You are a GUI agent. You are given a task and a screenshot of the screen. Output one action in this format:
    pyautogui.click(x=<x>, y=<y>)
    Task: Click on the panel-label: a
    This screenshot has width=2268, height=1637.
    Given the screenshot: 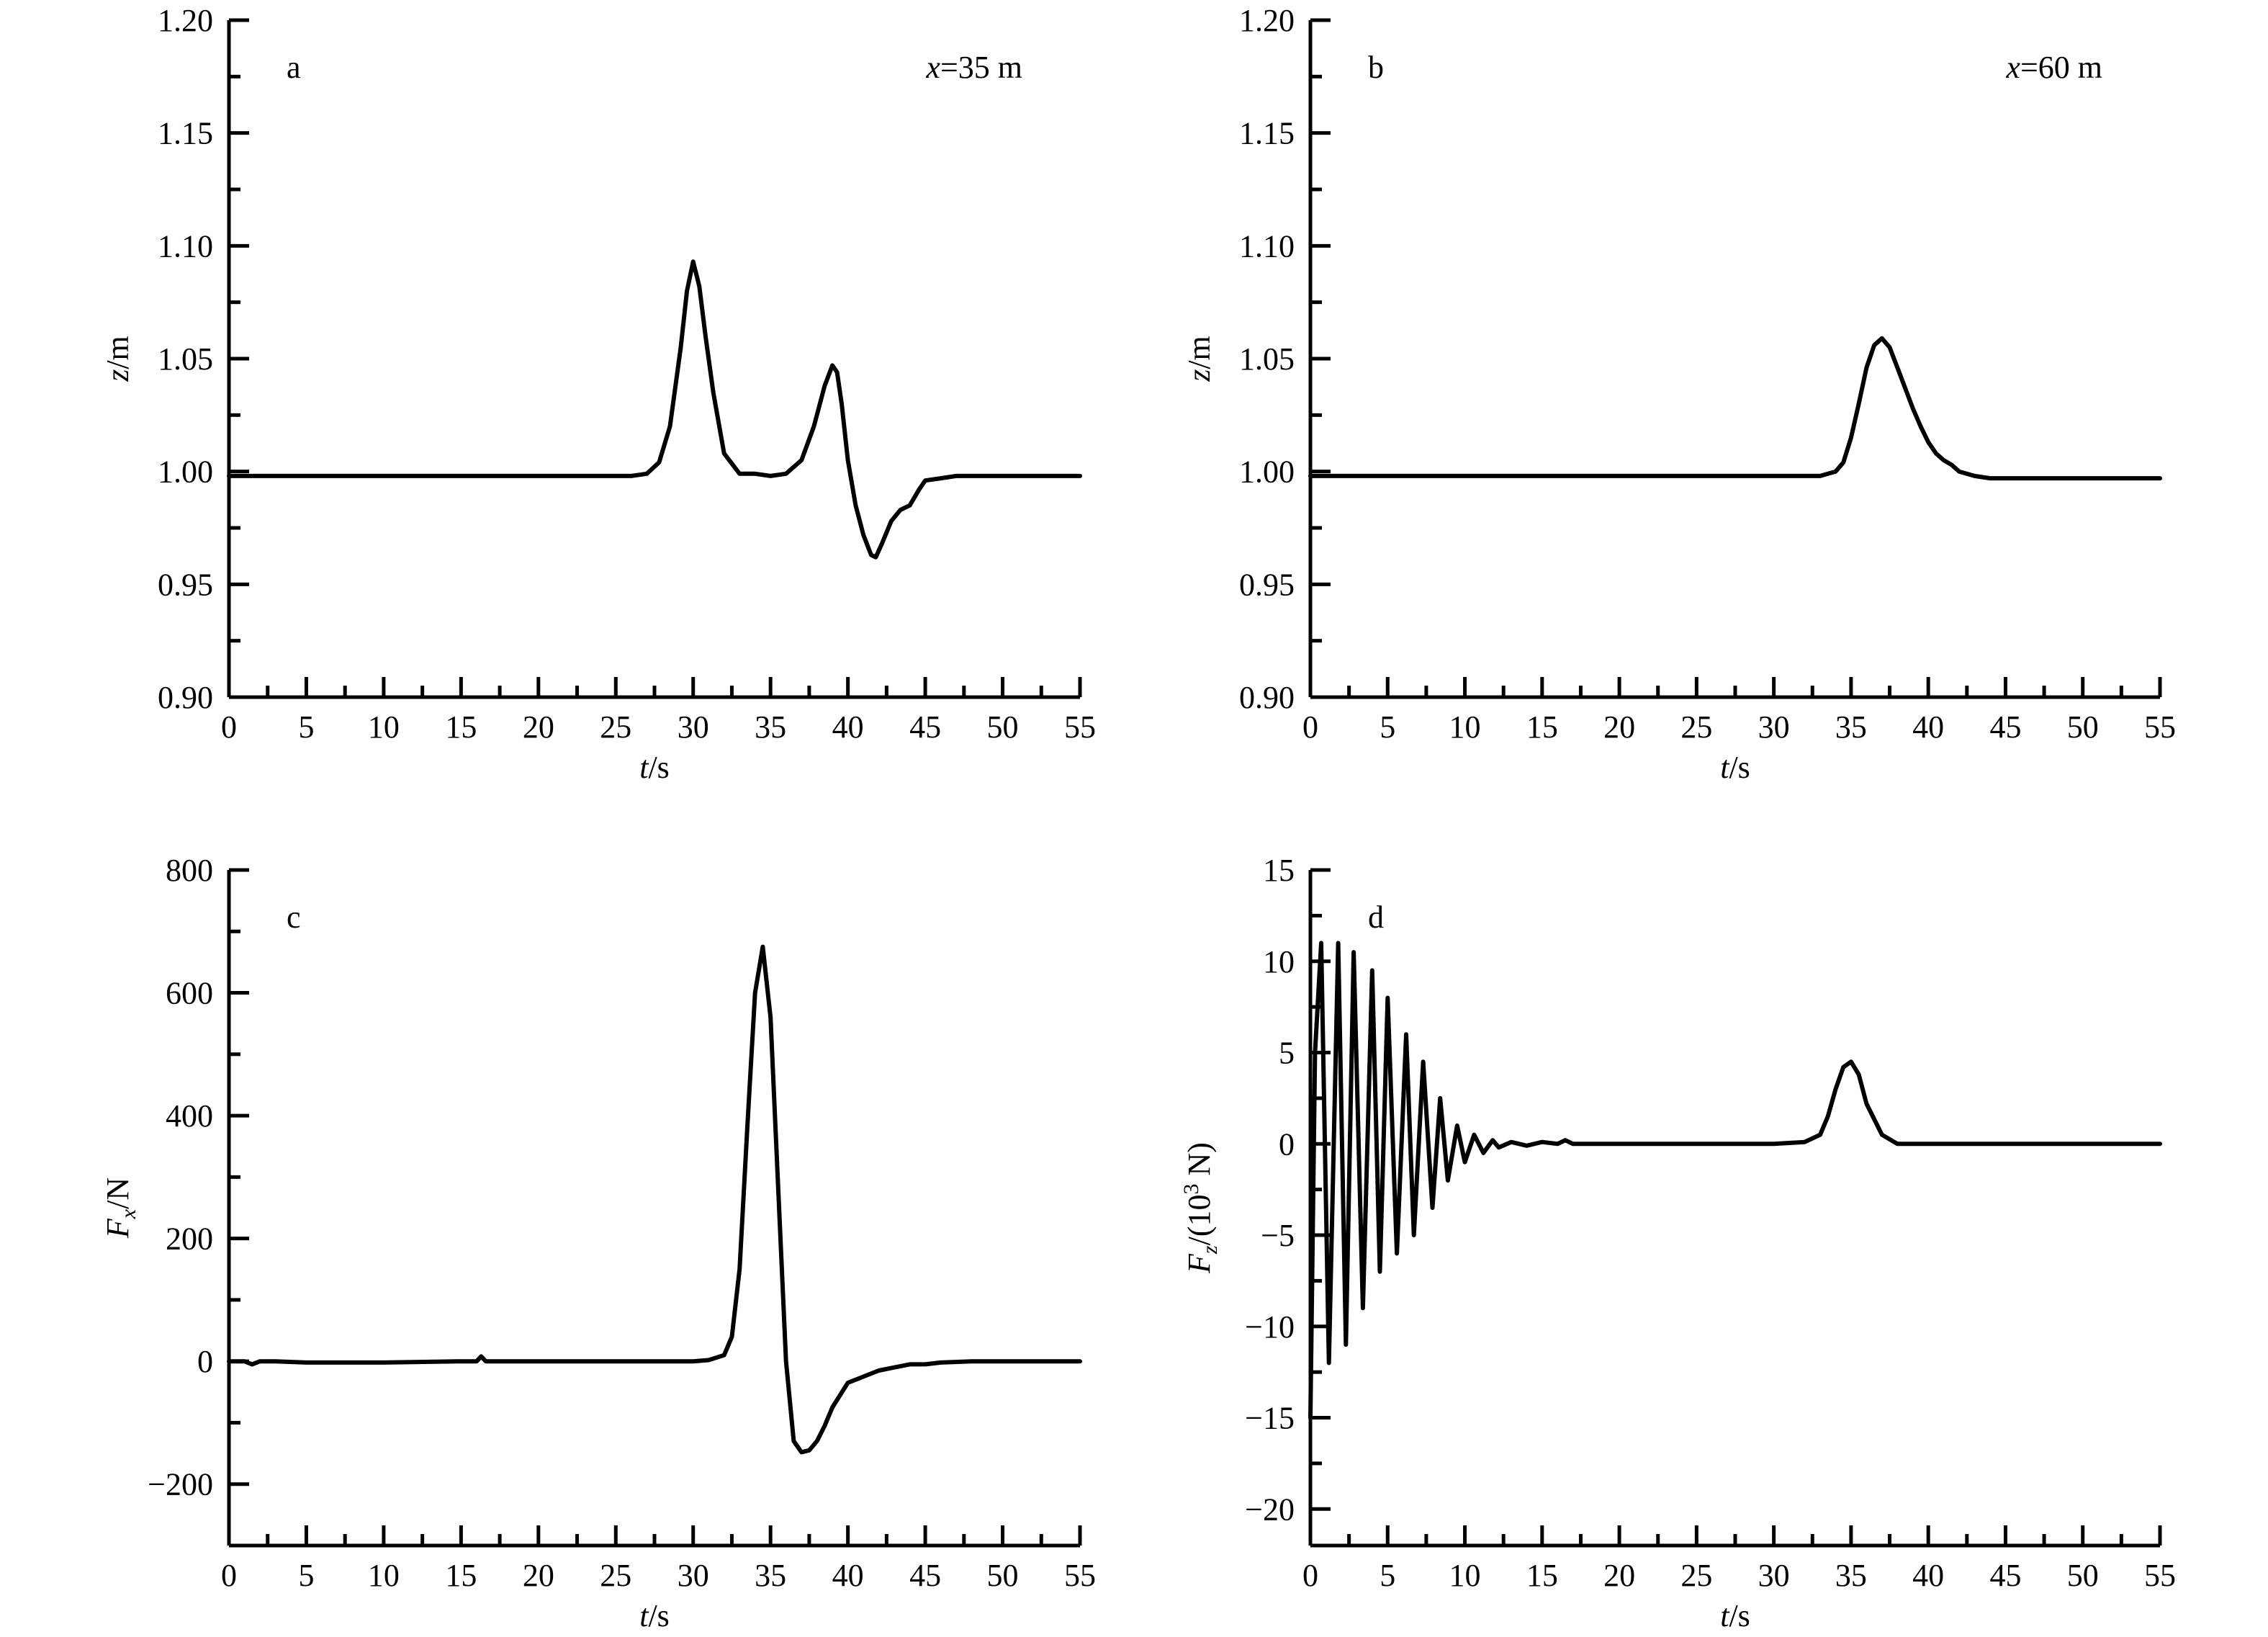 What is the action you would take?
    pyautogui.click(x=294, y=68)
    